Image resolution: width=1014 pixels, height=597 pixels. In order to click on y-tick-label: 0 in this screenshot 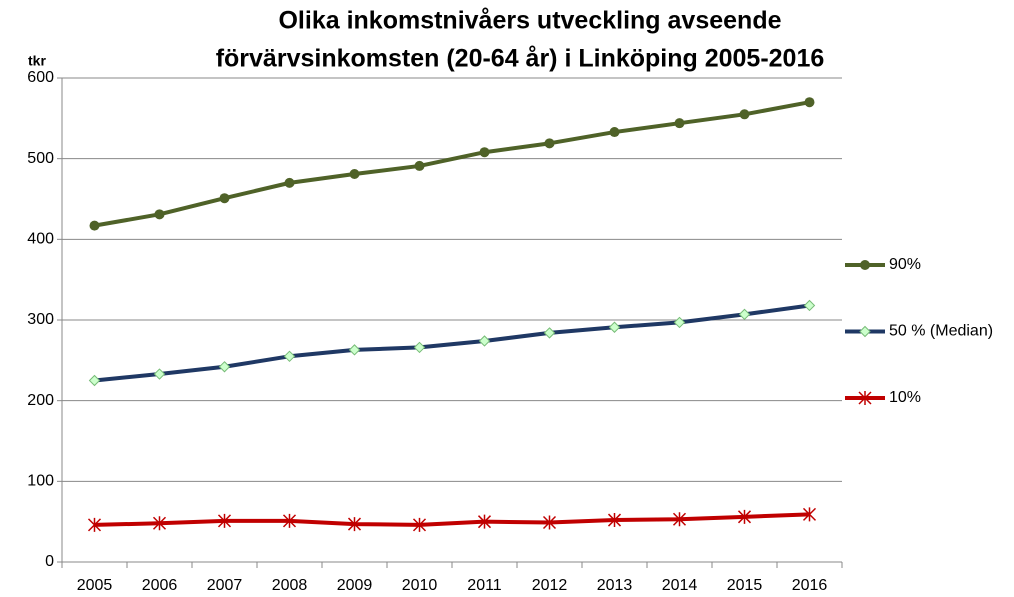, I will do `click(49, 561)`.